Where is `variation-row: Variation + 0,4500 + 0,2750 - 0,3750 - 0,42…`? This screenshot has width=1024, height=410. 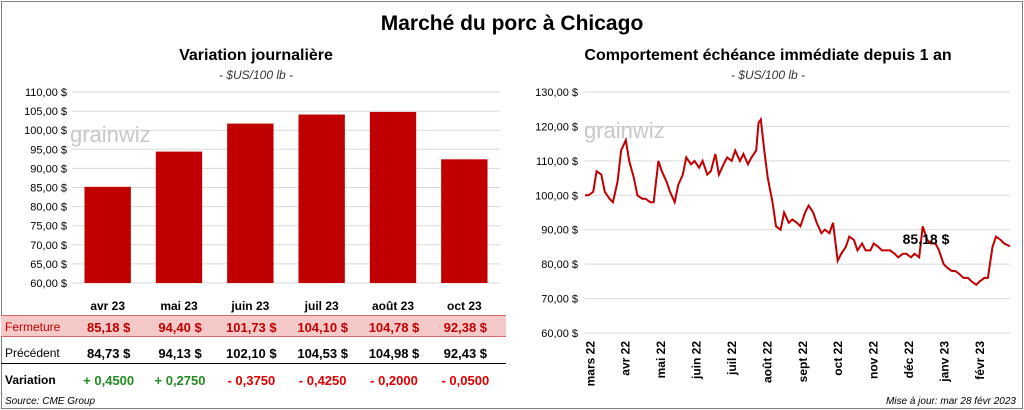 variation-row: Variation + 0,4500 + 0,2750 - 0,3750 - 0,42… is located at coordinates (253, 380).